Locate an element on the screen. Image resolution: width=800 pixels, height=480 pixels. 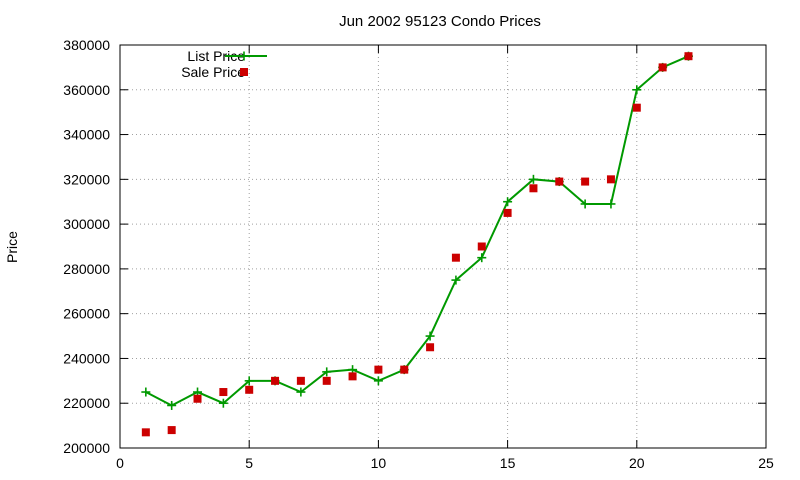
x-tick-label: 10 is located at coordinates (379, 463).